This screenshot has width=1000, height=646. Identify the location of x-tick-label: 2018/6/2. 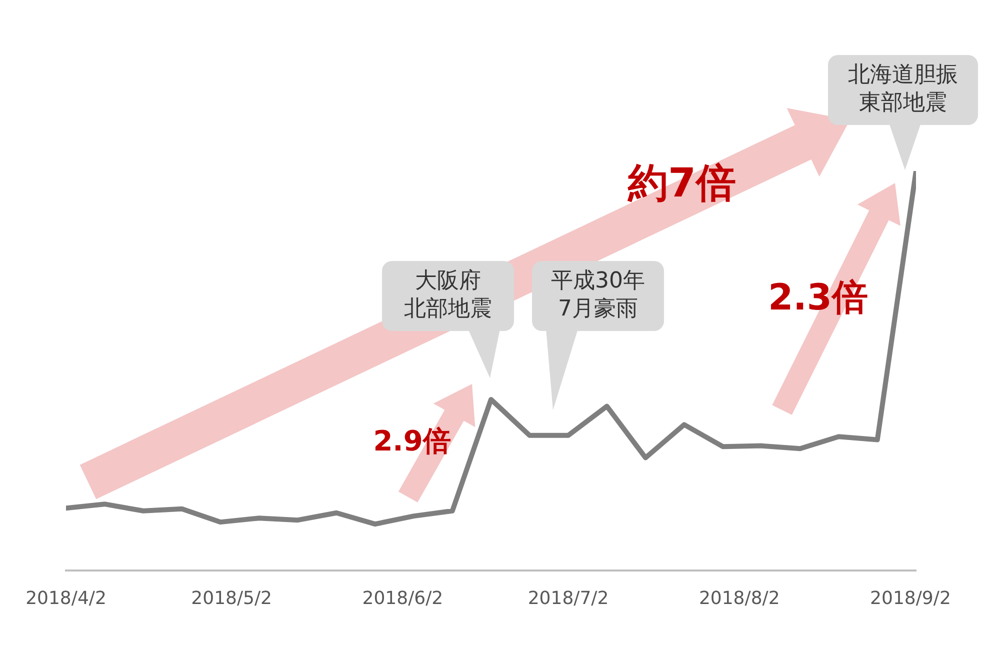
(403, 598).